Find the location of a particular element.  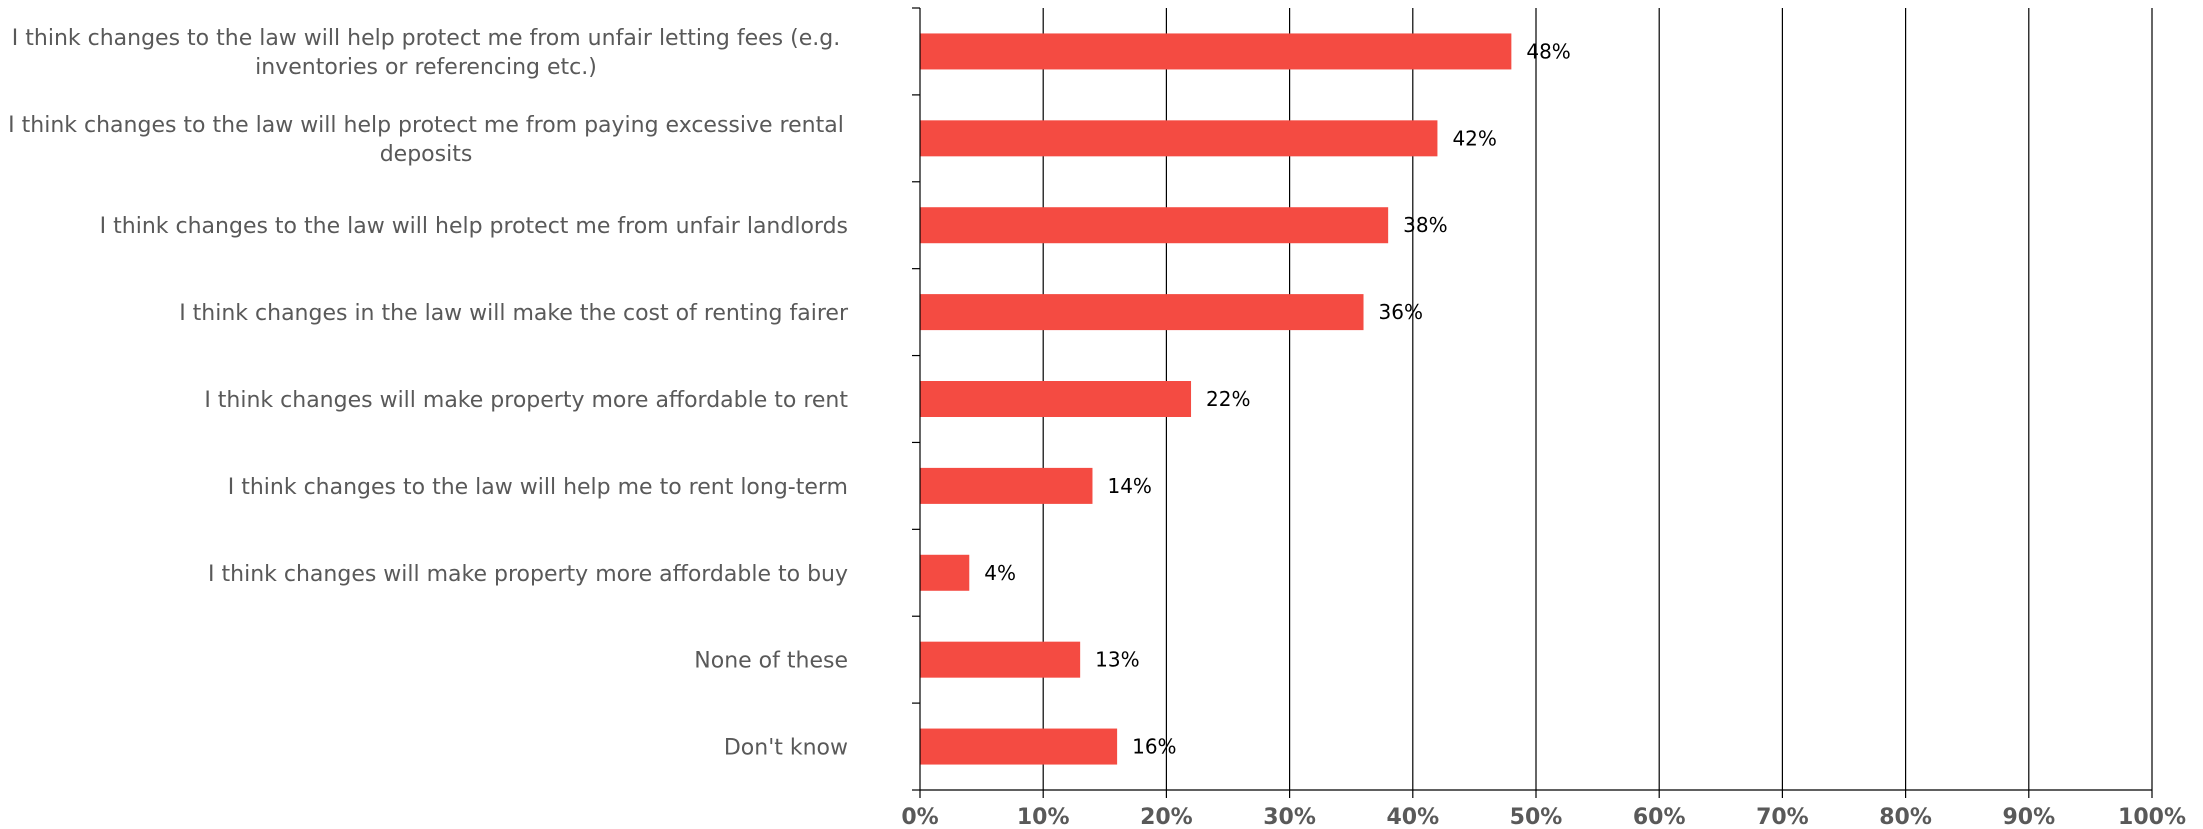

data-label: 16% is located at coordinates (1154, 747).